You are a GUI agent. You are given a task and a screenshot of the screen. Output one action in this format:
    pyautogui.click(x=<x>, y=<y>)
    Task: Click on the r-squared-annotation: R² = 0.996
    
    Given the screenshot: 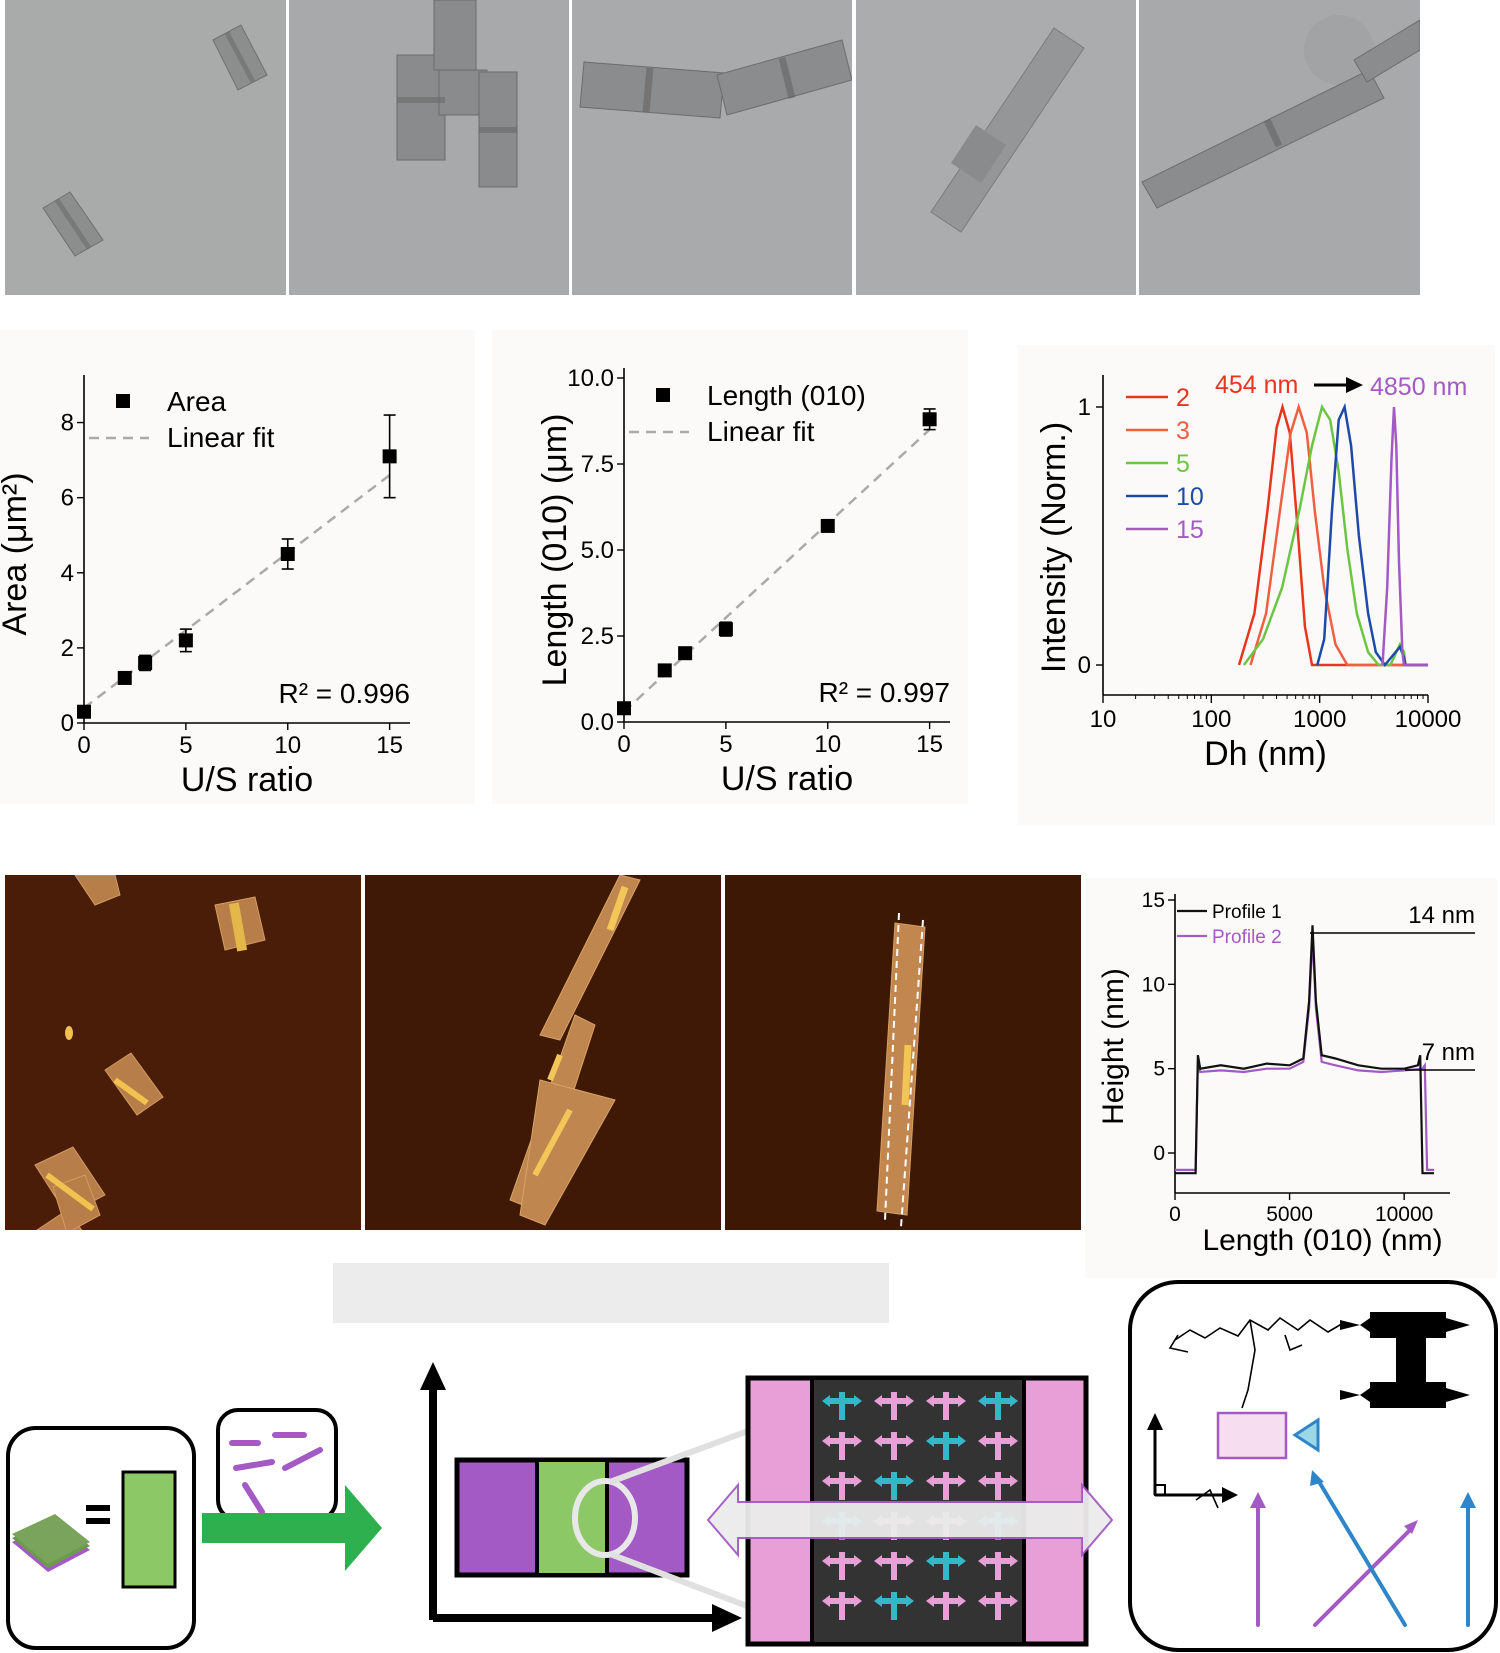 What is the action you would take?
    pyautogui.click(x=344, y=693)
    